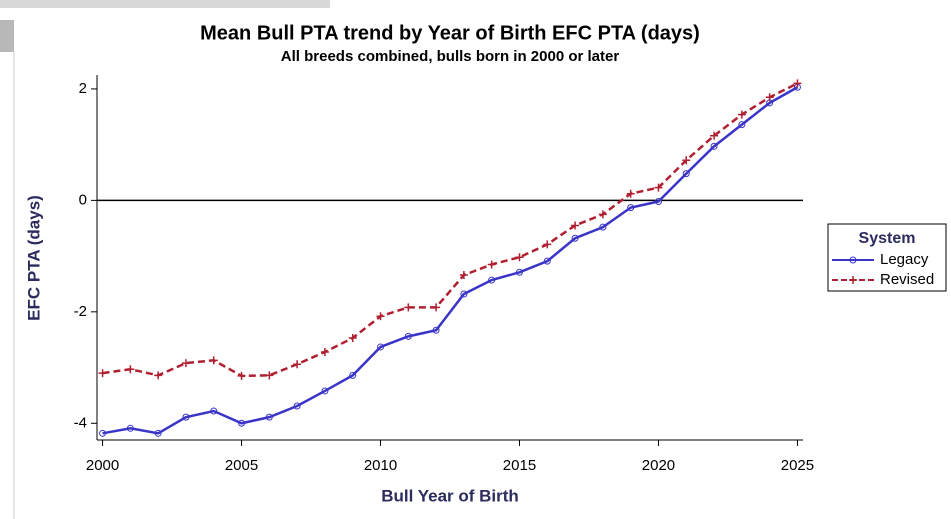 The width and height of the screenshot is (951, 519). What do you see at coordinates (102, 465) in the screenshot?
I see `x-tick-label: 2000` at bounding box center [102, 465].